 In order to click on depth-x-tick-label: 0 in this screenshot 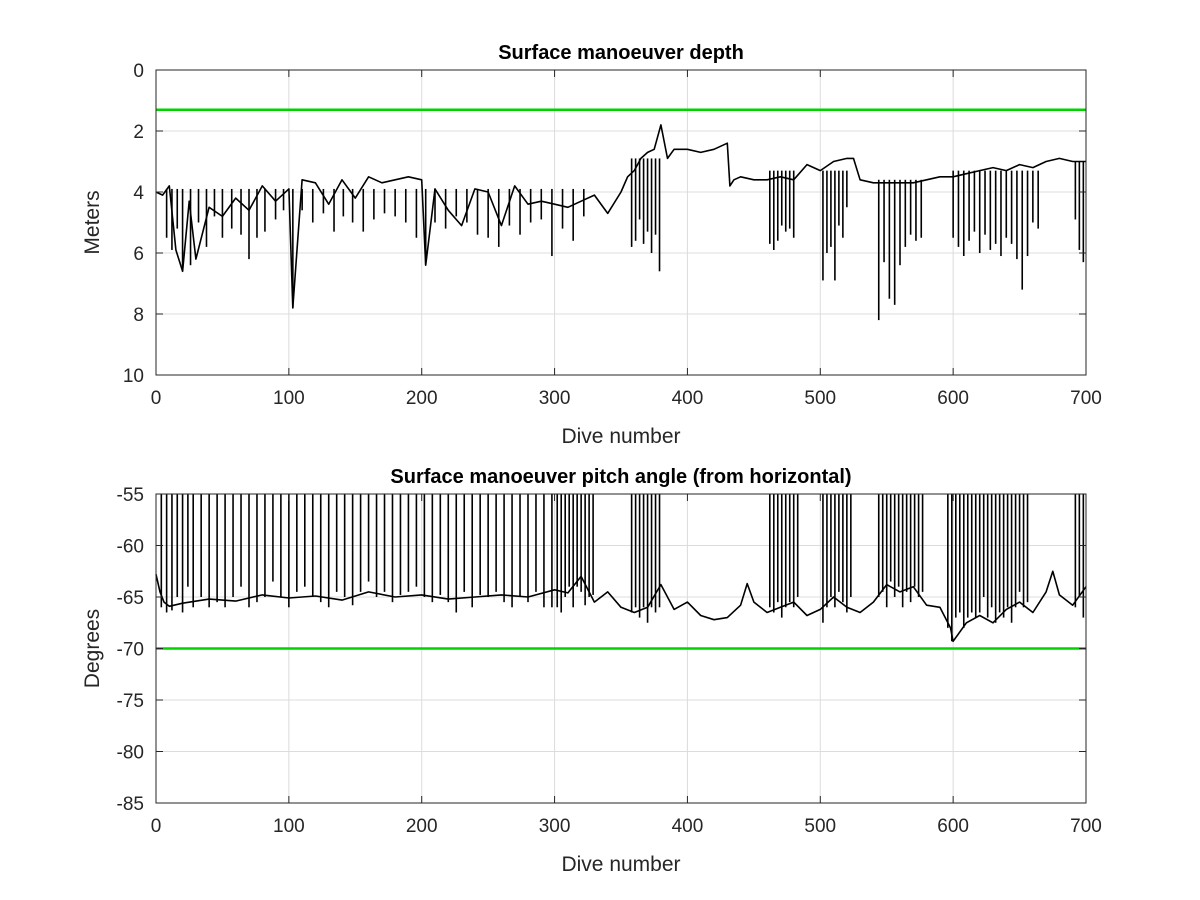, I will do `click(156, 398)`.